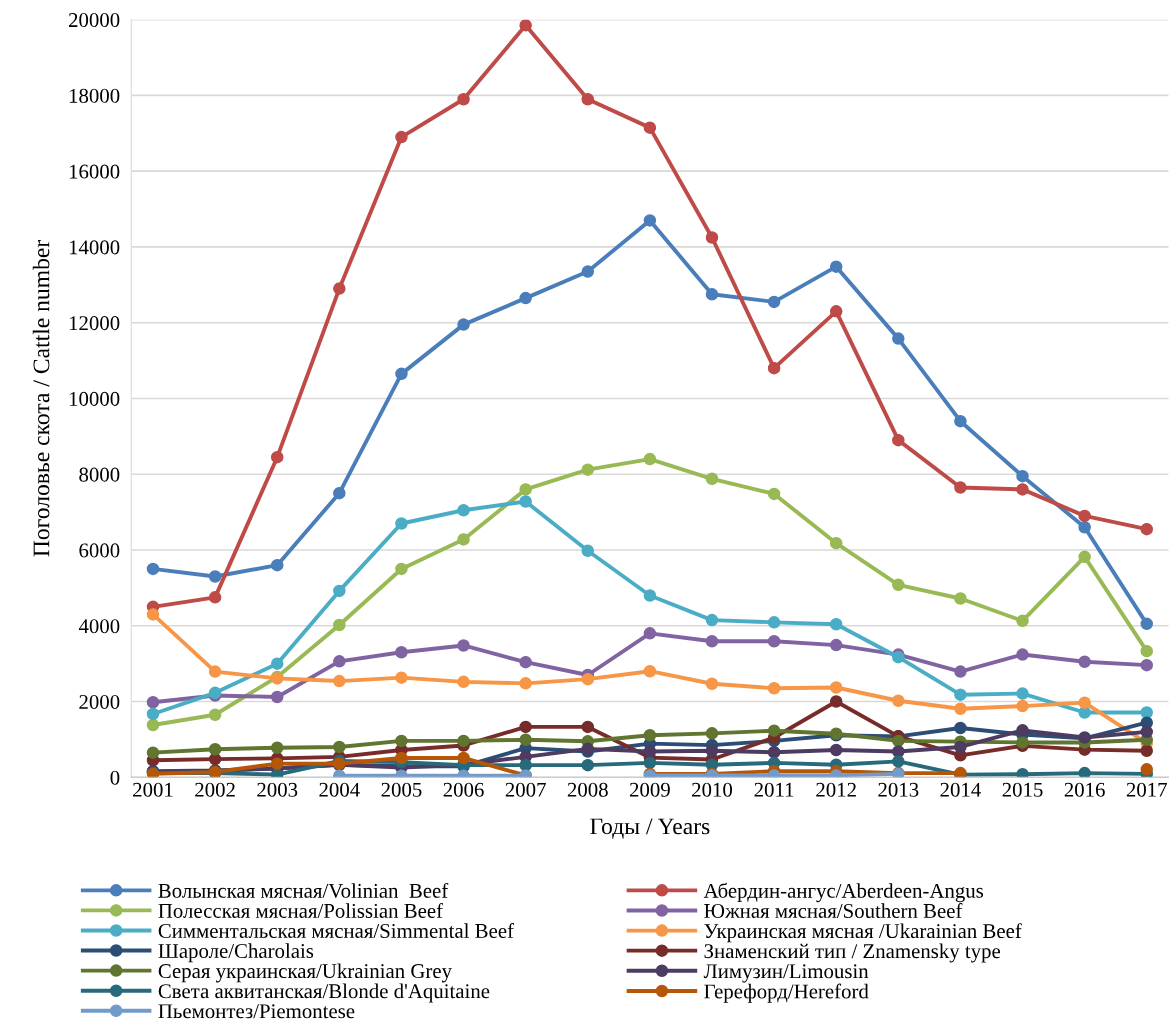 The image size is (1172, 1035). I want to click on x-tick-label: 2007, so click(525, 789).